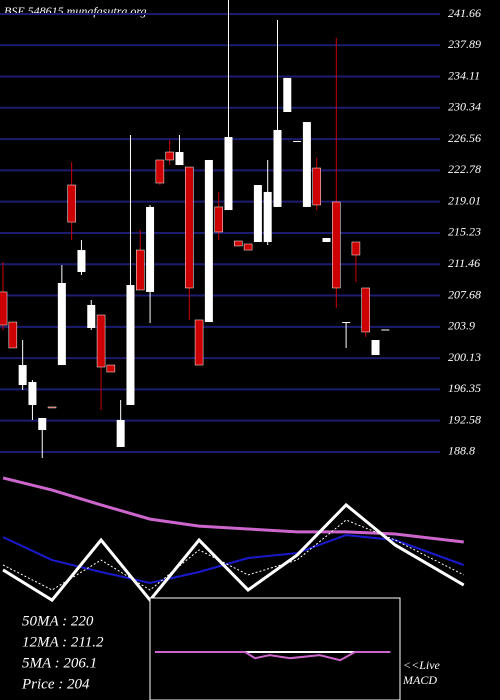 Image resolution: width=500 pixels, height=700 pixels. I want to click on macd-label: MACD, so click(419, 680).